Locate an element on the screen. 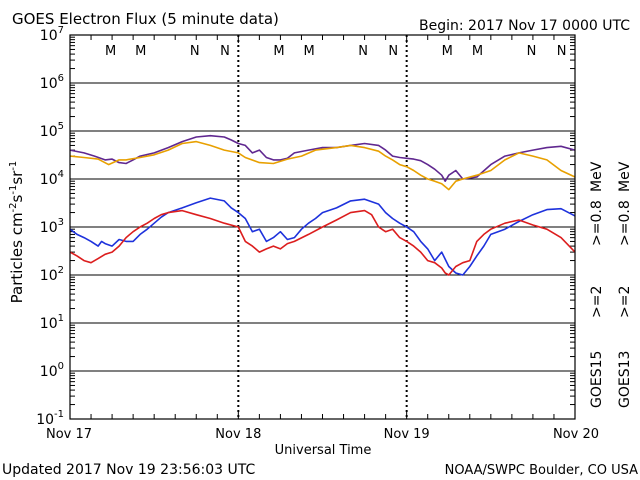  legend-ge08-goes15: >=0.8 is located at coordinates (597, 223).